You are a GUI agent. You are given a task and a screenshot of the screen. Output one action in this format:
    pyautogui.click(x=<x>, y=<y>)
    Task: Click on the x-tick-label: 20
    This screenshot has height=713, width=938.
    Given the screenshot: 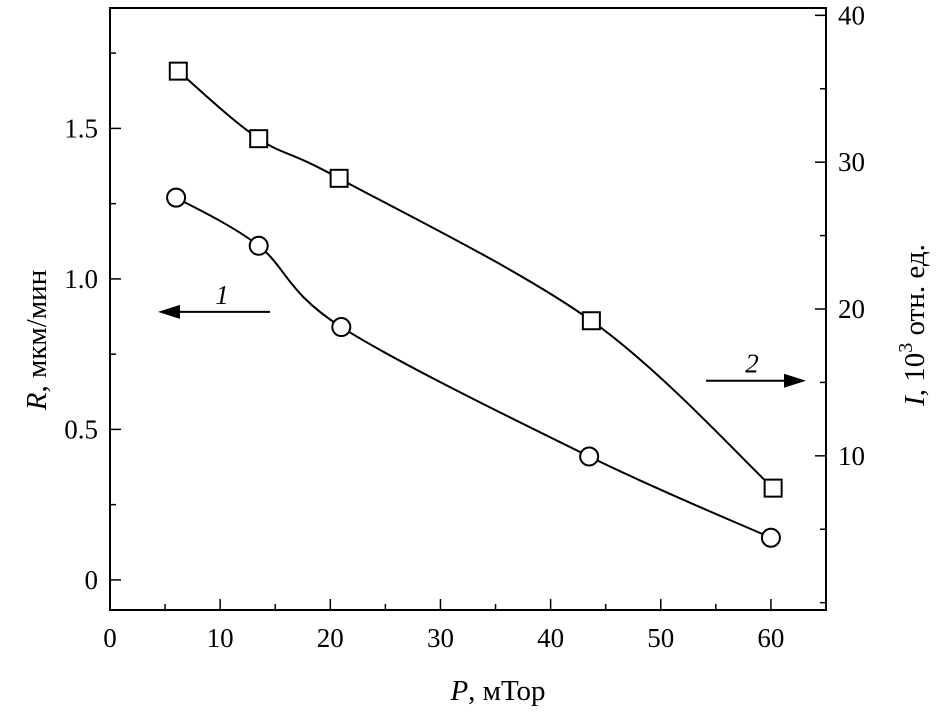 What is the action you would take?
    pyautogui.click(x=330, y=638)
    